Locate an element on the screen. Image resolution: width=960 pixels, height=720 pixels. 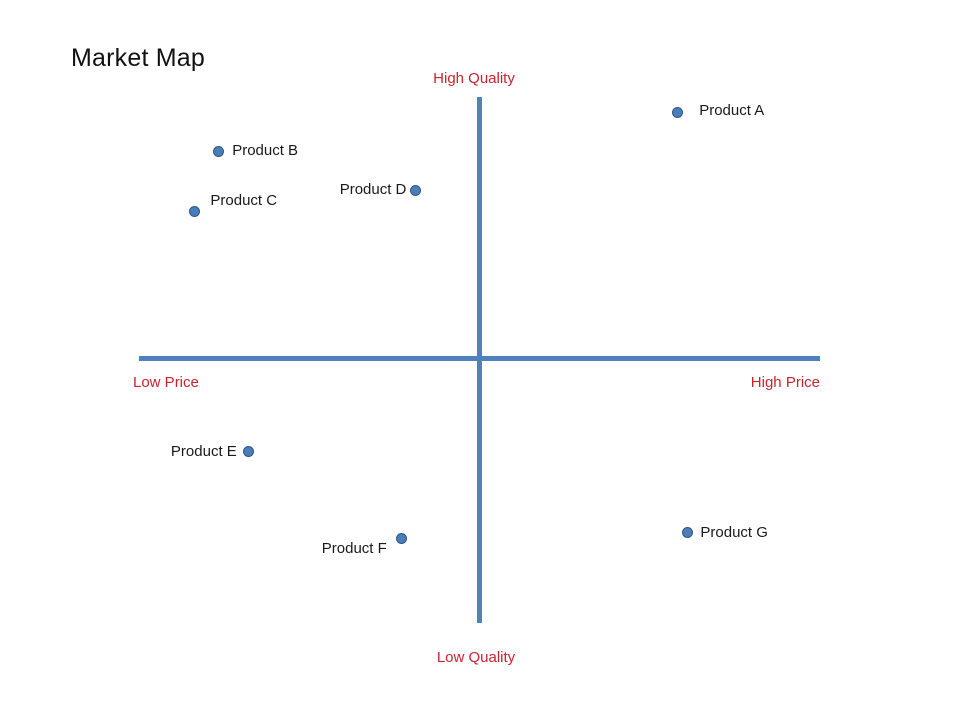
data-point-label: Product B is located at coordinates (265, 150).